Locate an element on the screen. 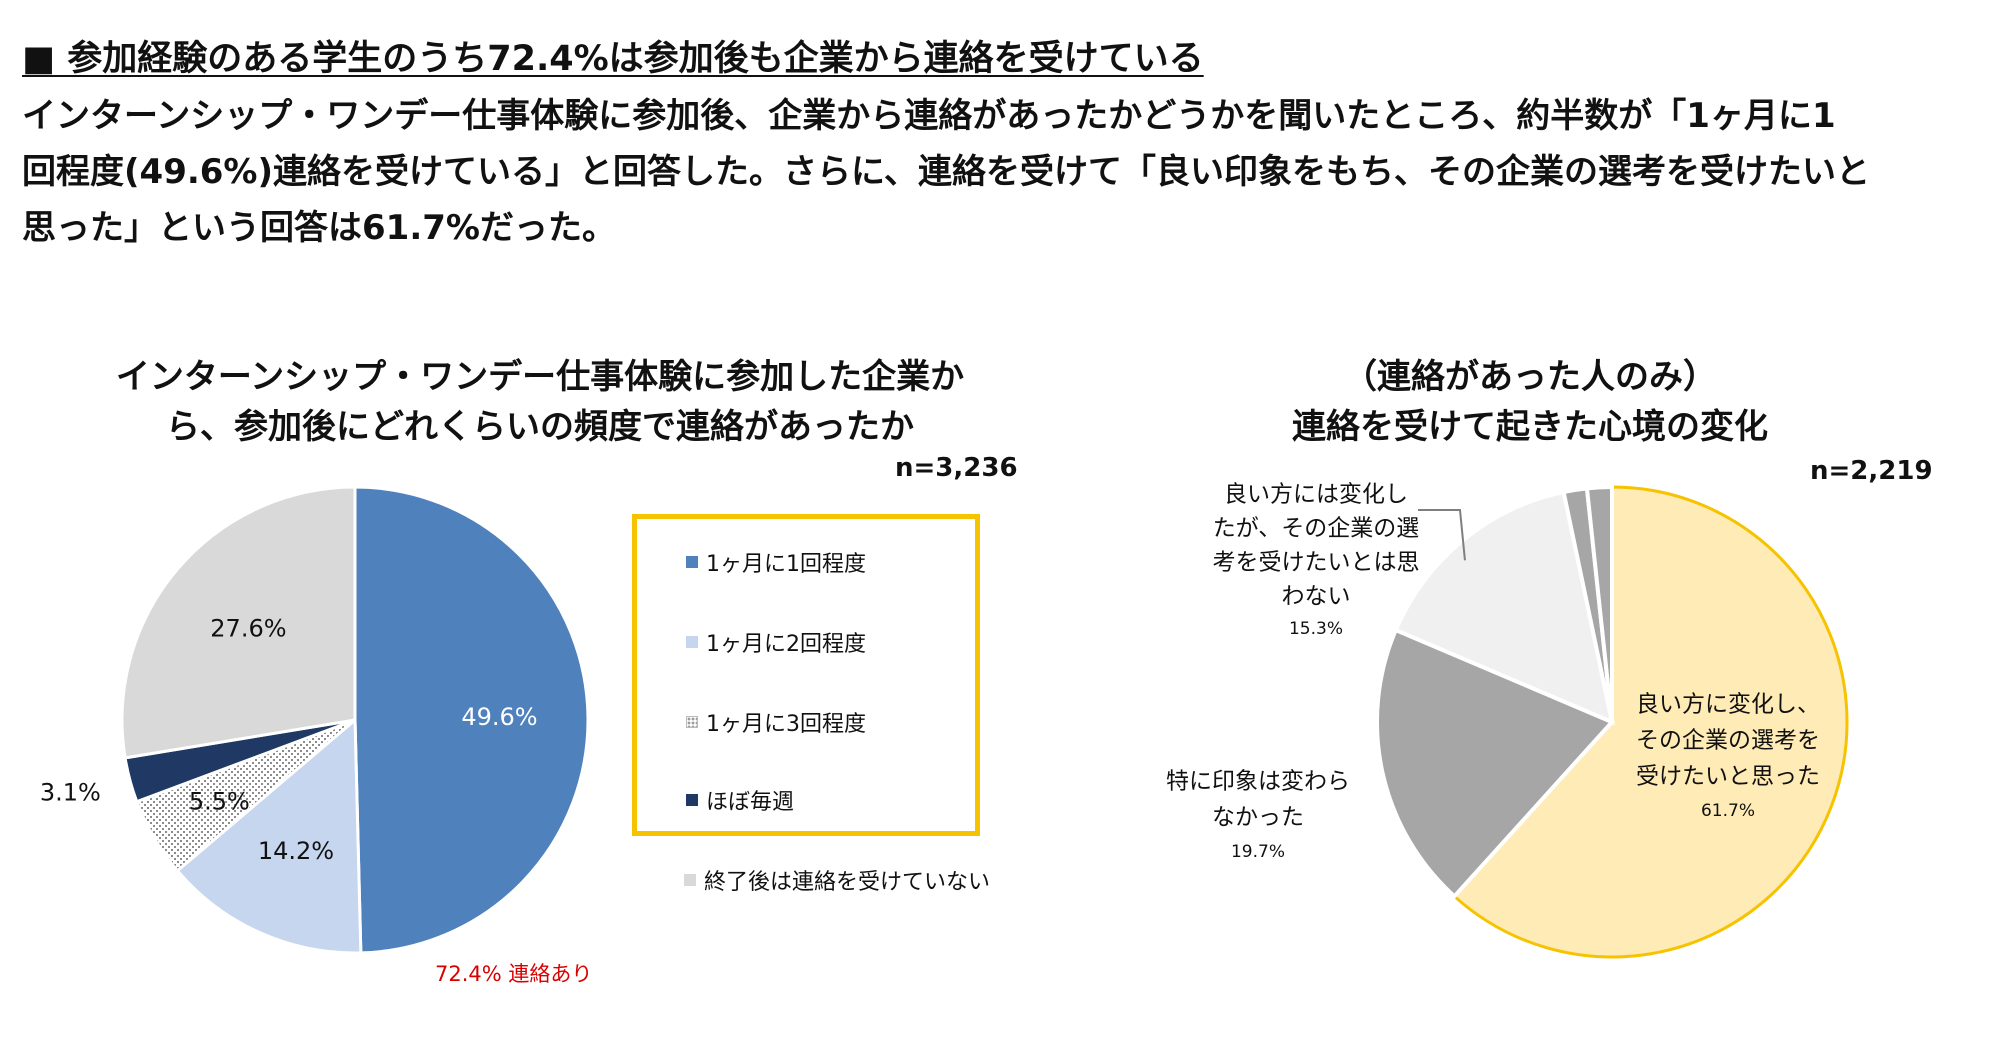  legend-item: 1ヶ月に1回程度 is located at coordinates (776, 562).